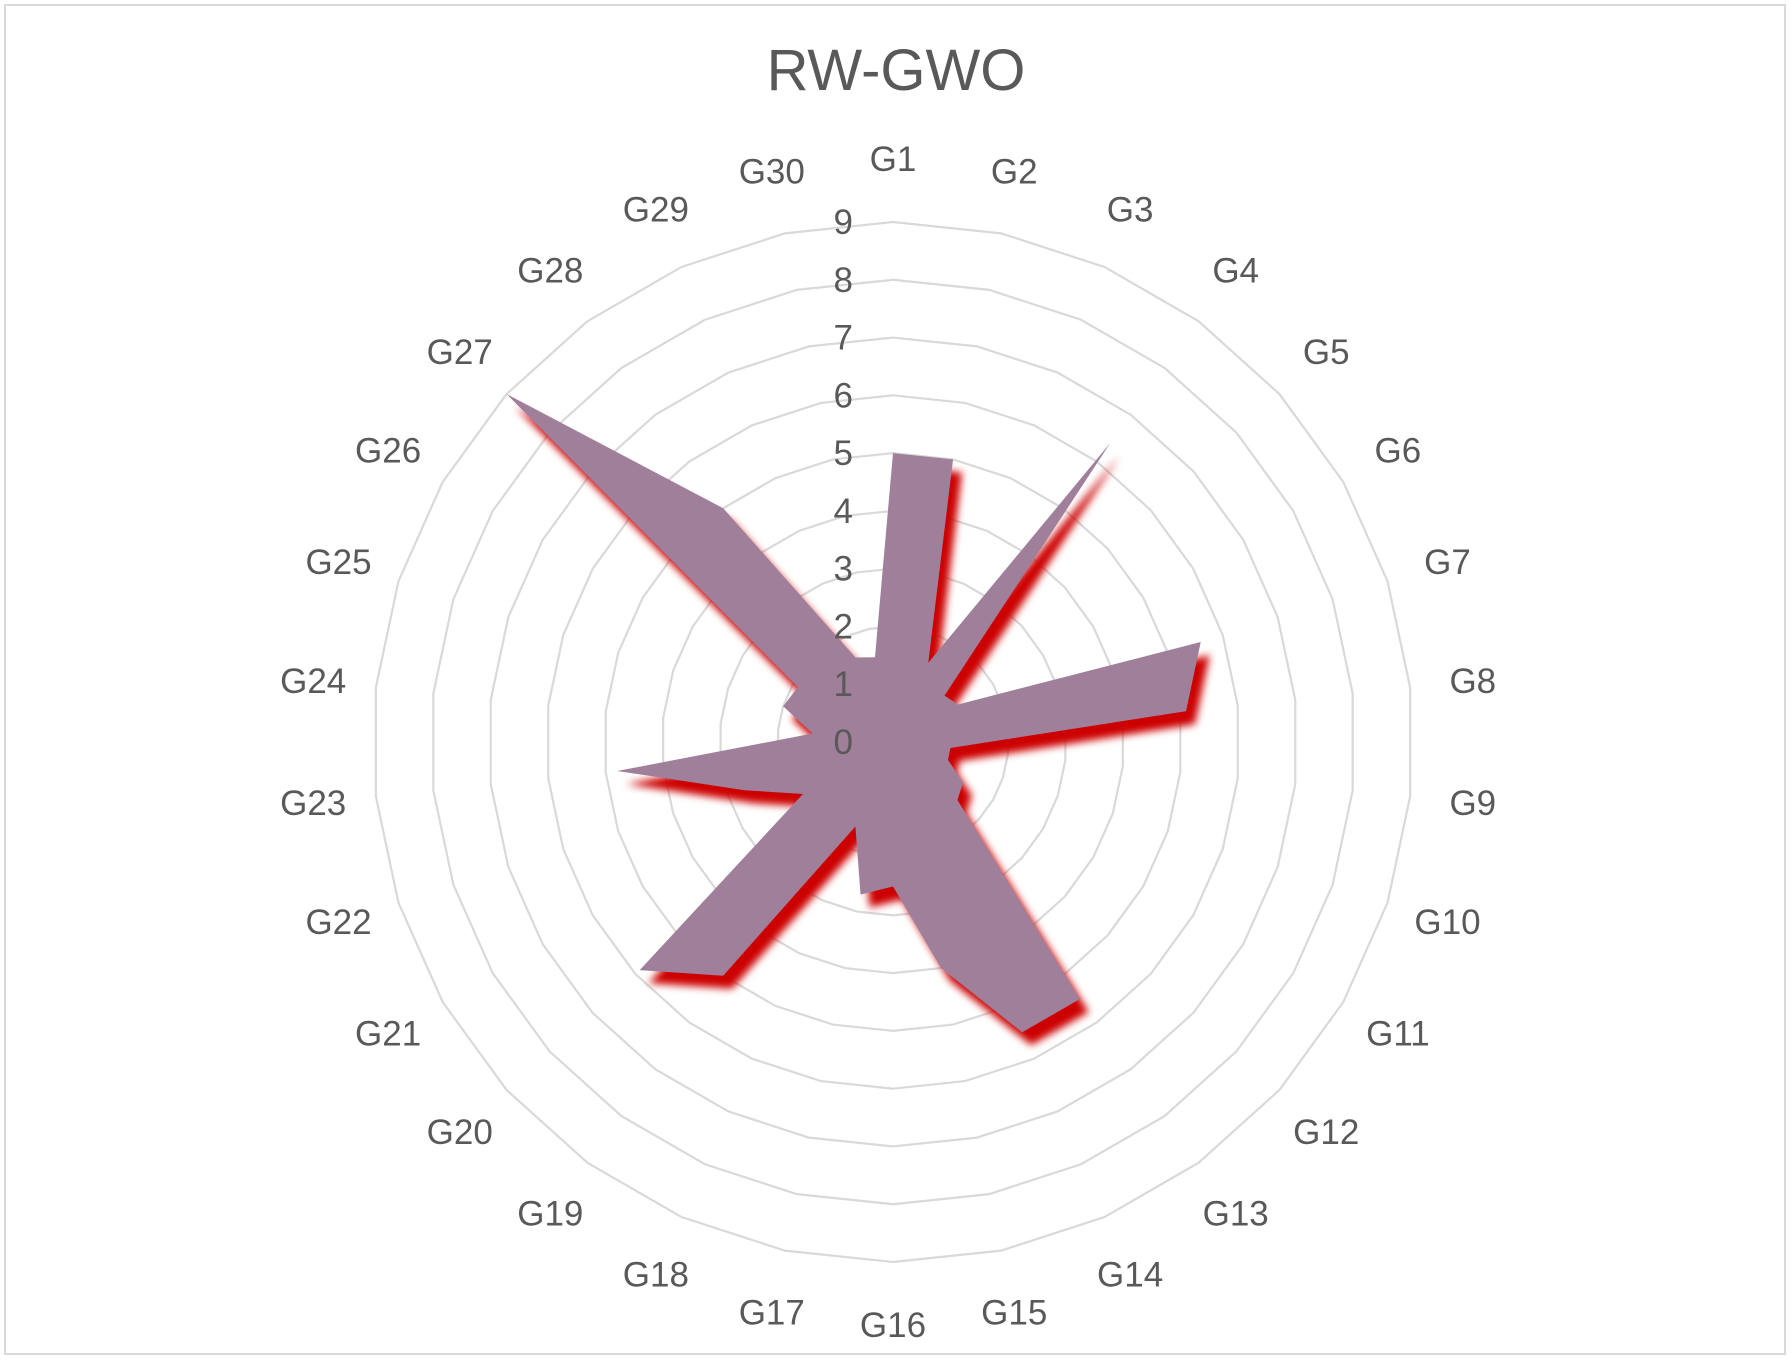 Image resolution: width=1792 pixels, height=1361 pixels. I want to click on category-label-G12: G12, so click(1326, 1132).